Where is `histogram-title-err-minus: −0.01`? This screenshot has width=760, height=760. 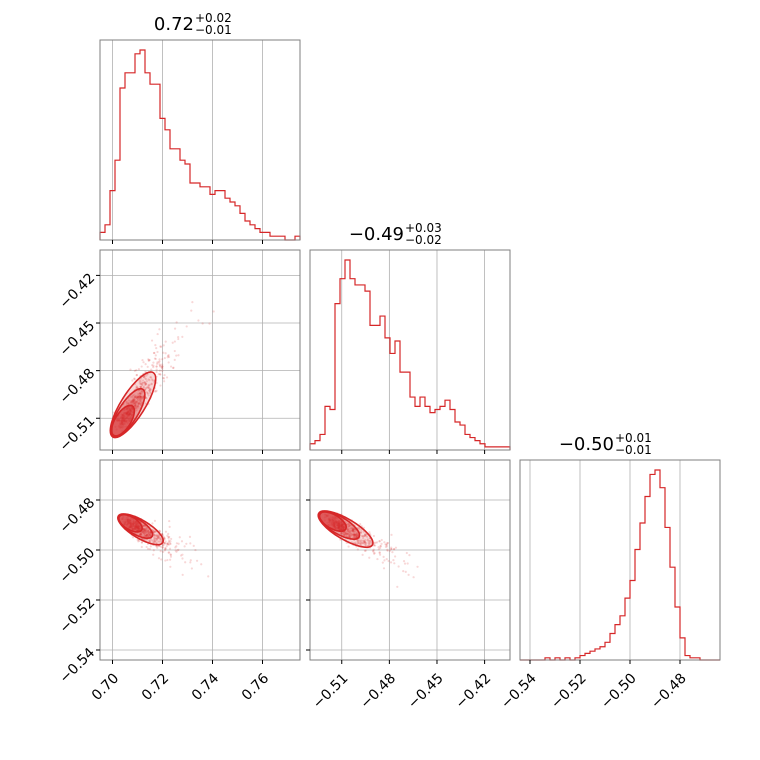 histogram-title-err-minus: −0.01 is located at coordinates (633, 450).